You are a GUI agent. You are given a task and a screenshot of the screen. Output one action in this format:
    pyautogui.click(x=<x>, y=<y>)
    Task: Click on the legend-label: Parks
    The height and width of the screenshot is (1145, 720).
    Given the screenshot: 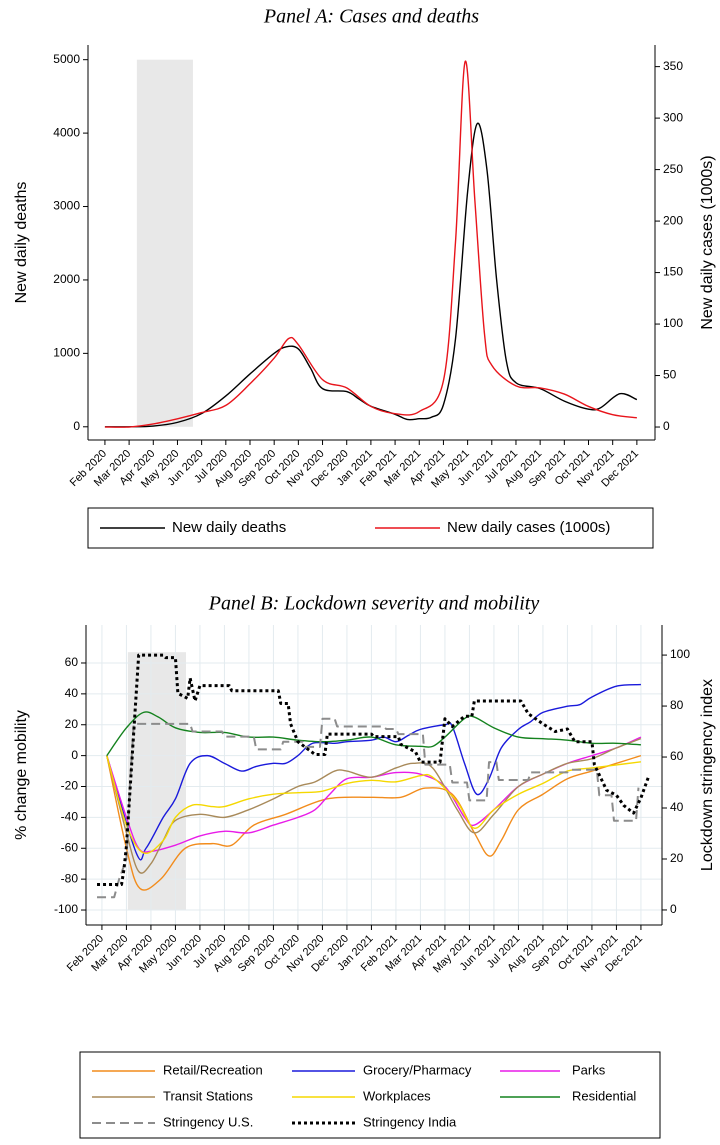 What is the action you would take?
    pyautogui.click(x=589, y=1069)
    